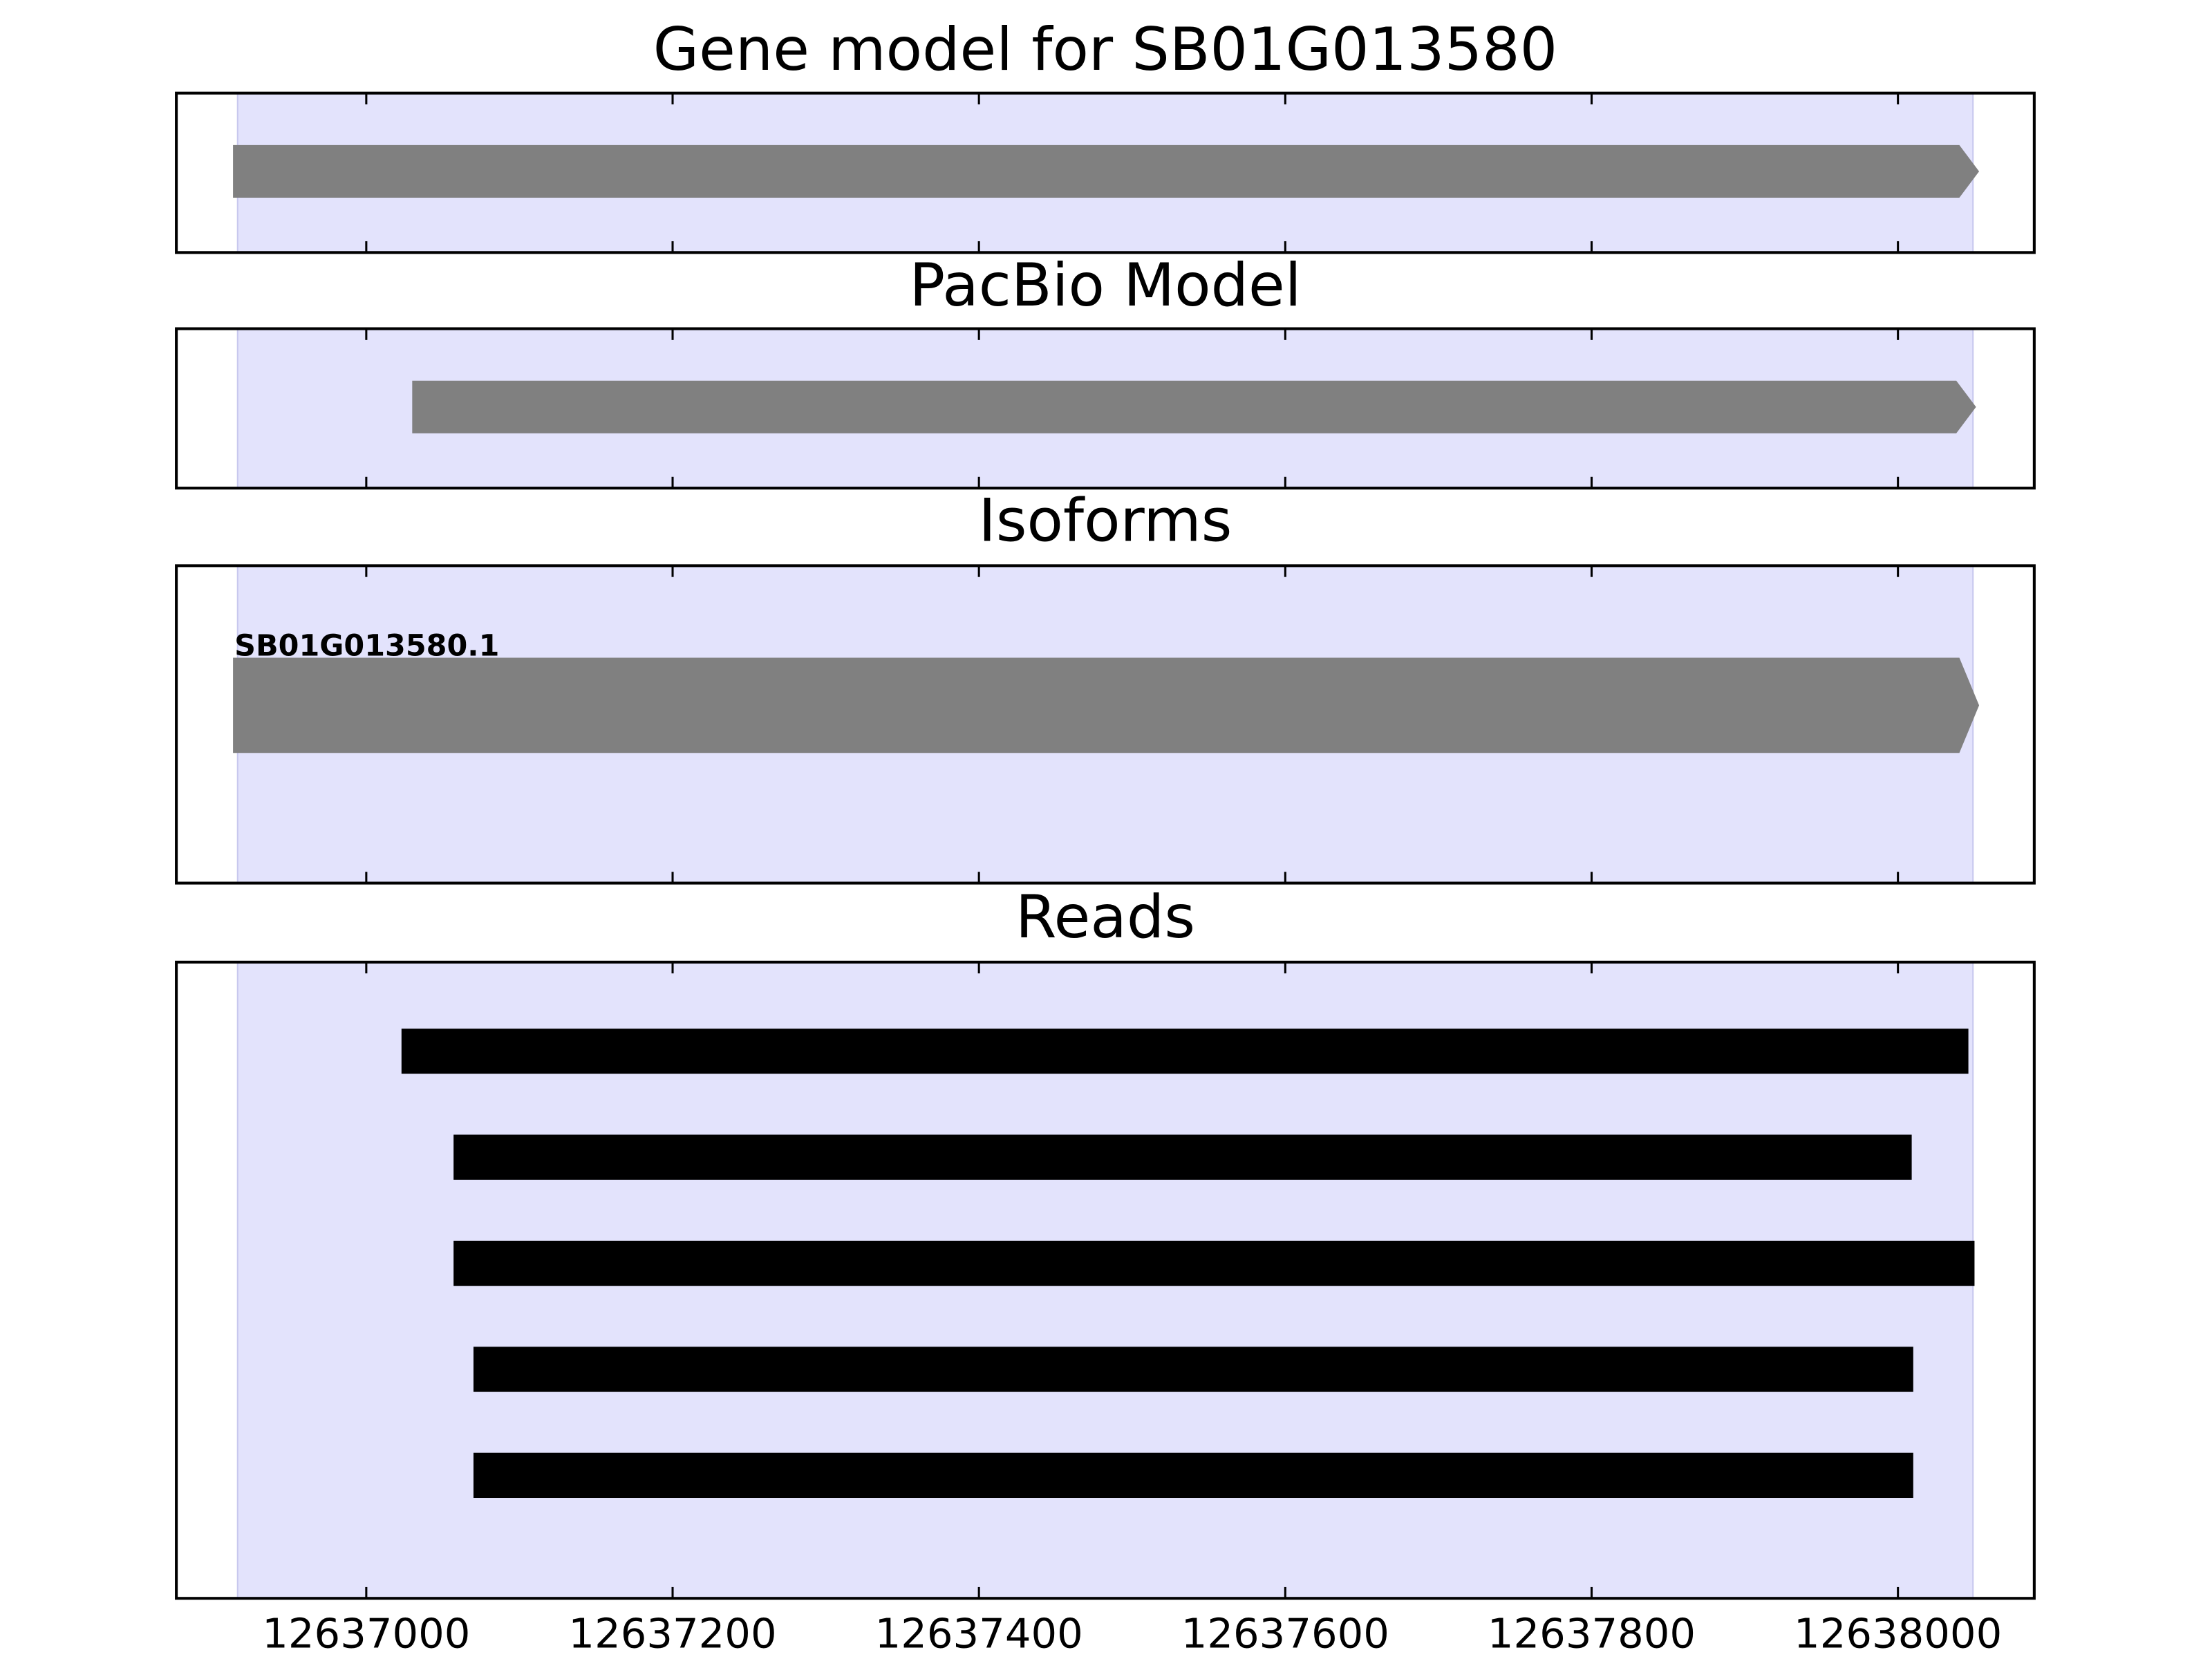 The width and height of the screenshot is (2212, 1659). Describe the element at coordinates (366, 1633) in the screenshot. I see `x-tick-label: 12637000` at that location.